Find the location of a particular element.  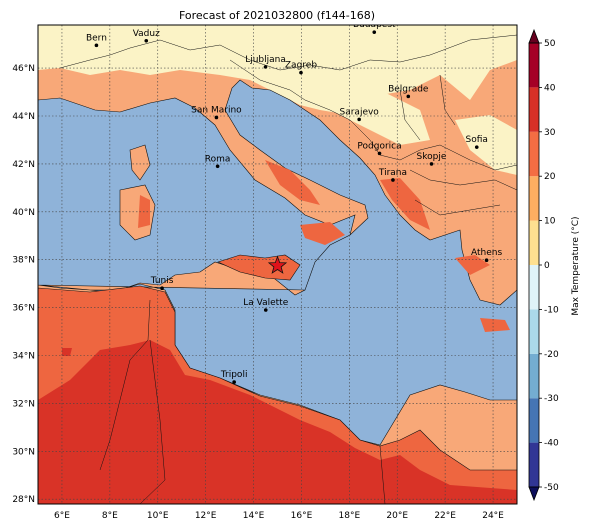

lat-tick-label: 28°N is located at coordinates (23, 500).